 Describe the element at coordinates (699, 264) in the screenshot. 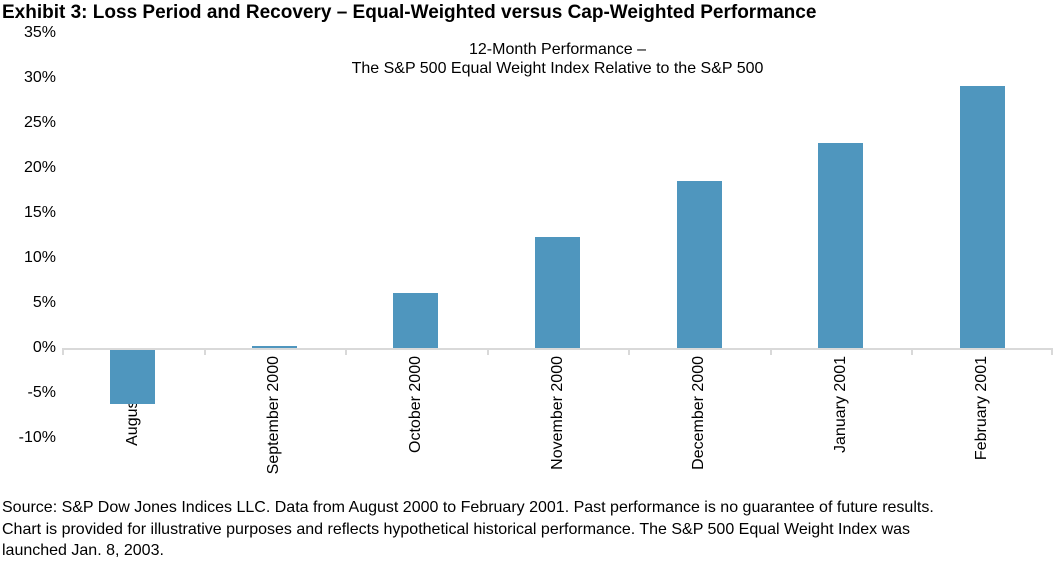

I see `bar-december-2000` at that location.